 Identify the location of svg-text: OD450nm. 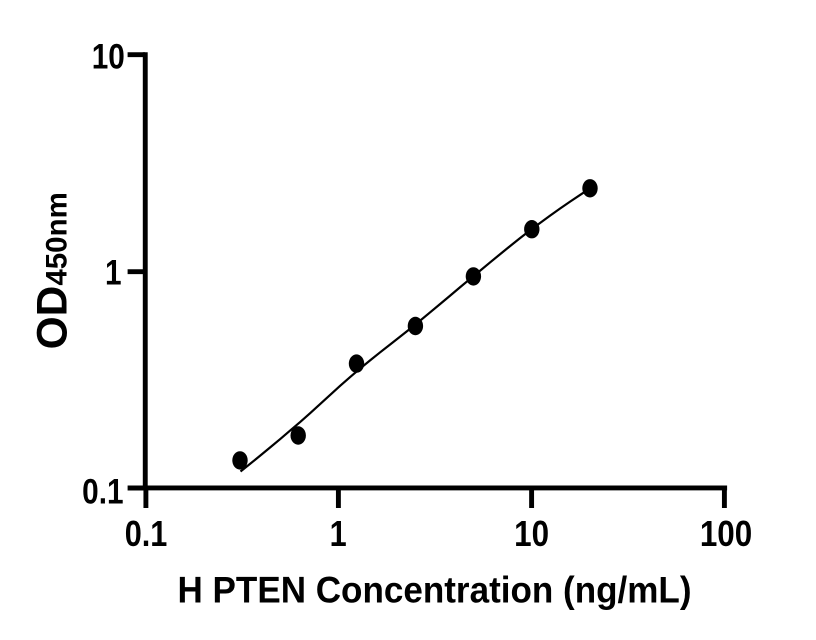
(52, 270).